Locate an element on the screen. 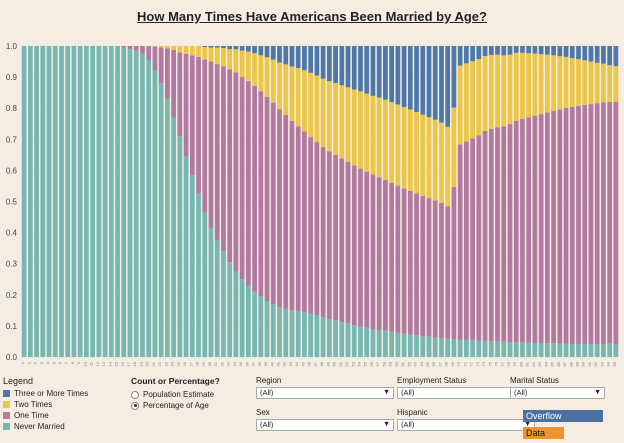 The height and width of the screenshot is (443, 624). legend-item-two: Two Times is located at coordinates (45, 404).